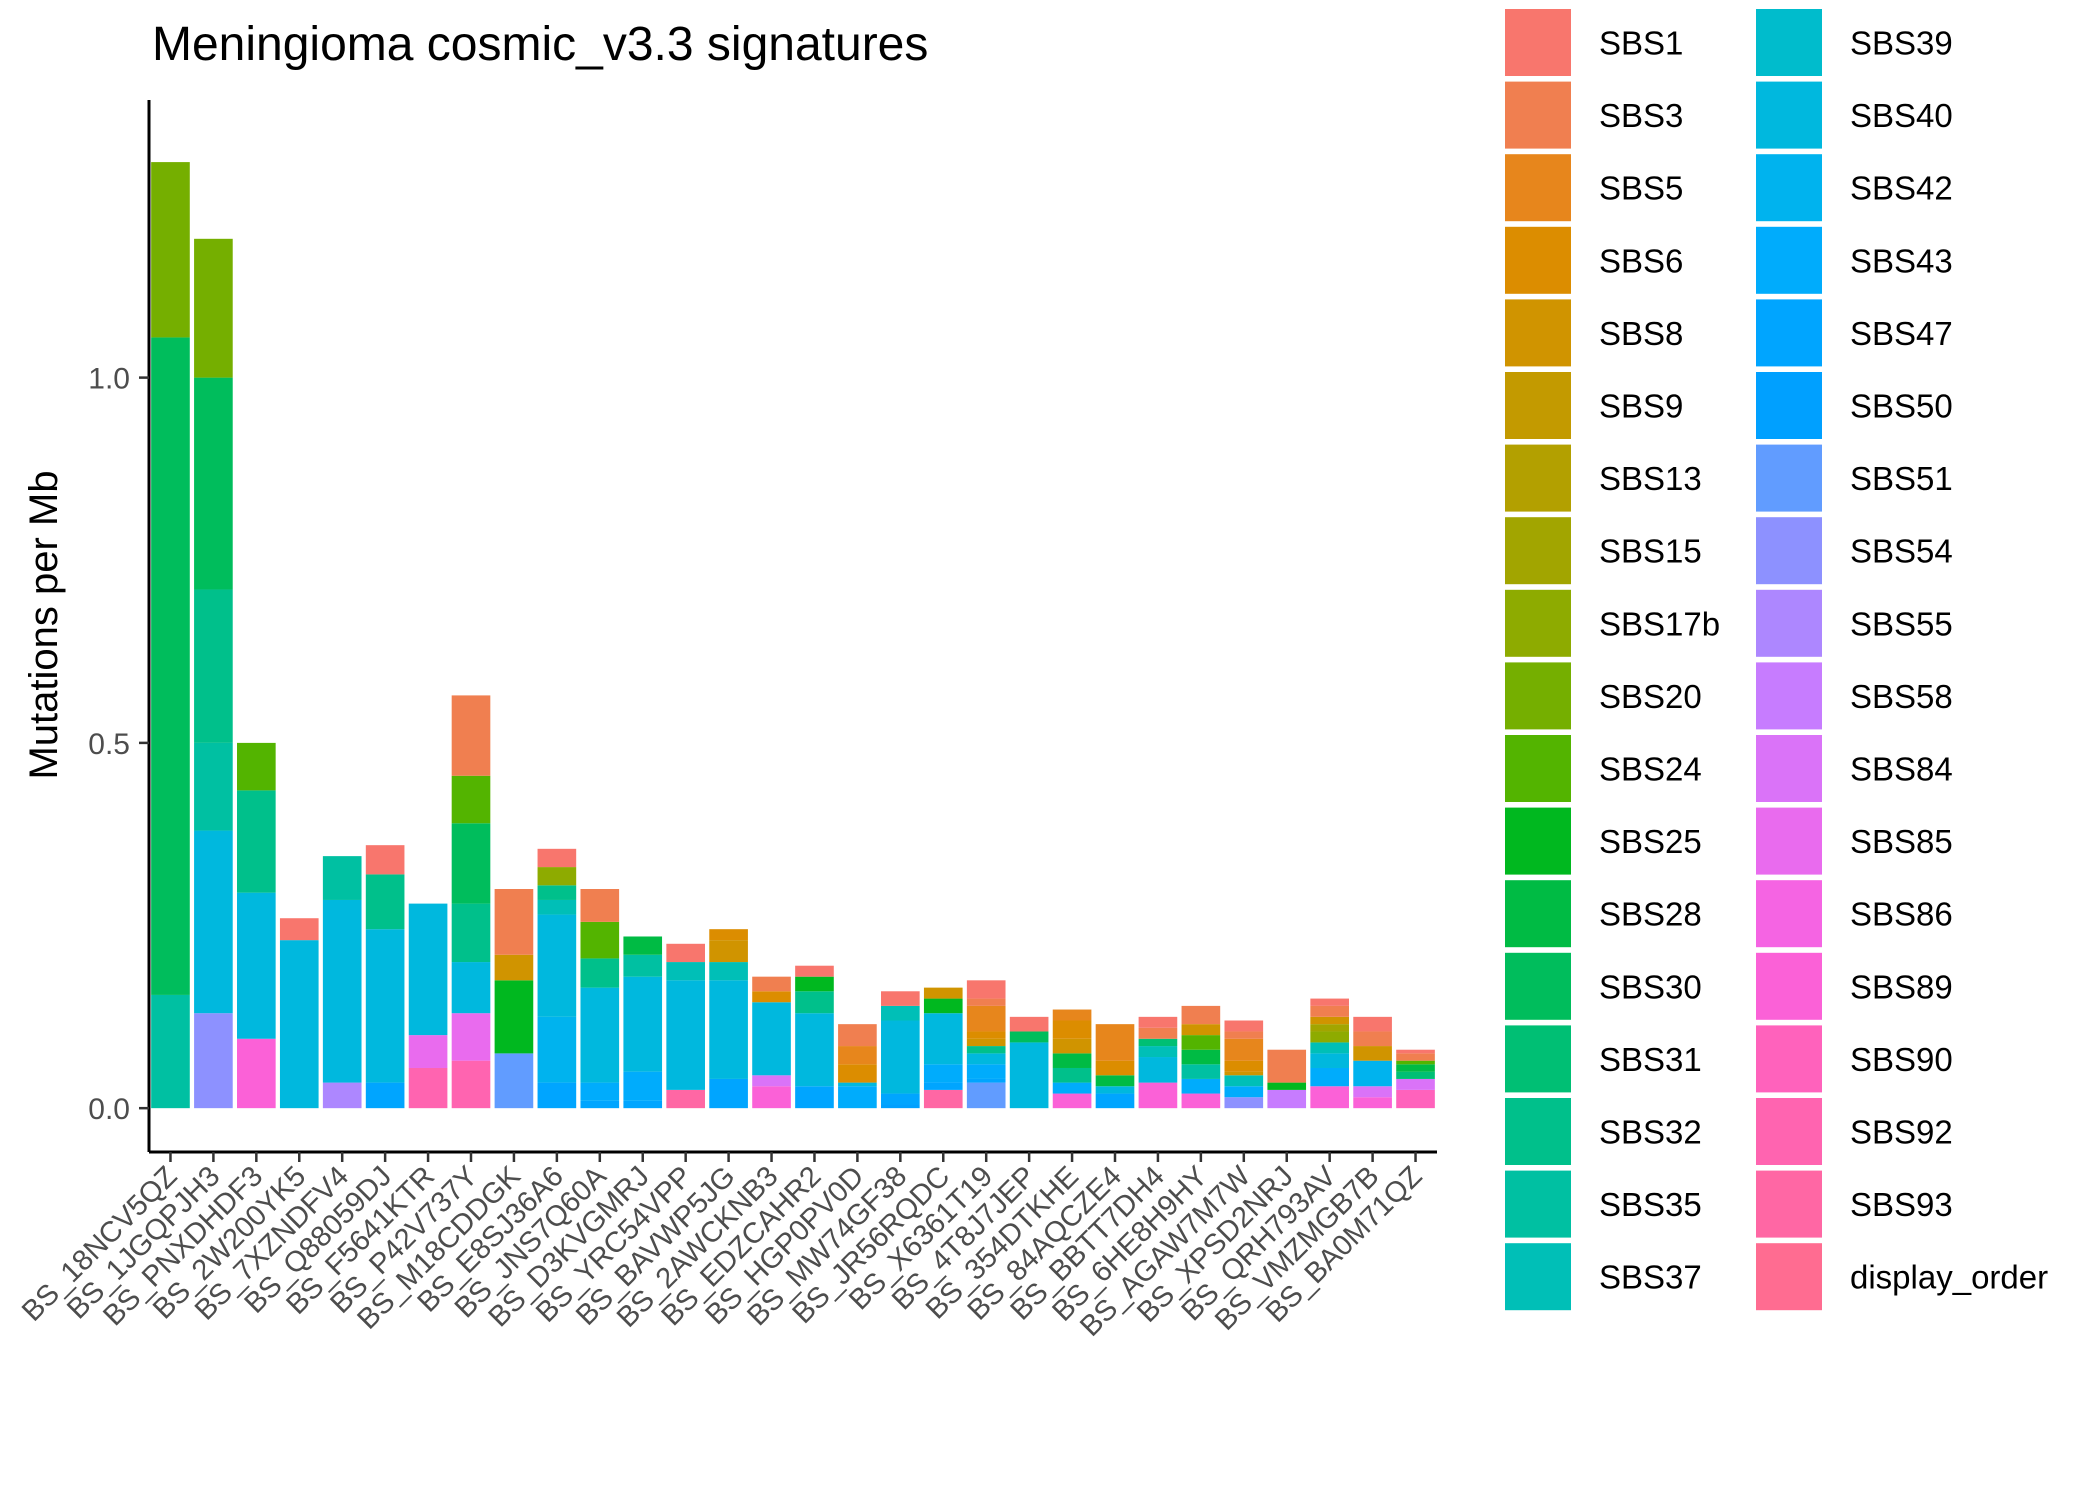 Image resolution: width=2100 pixels, height=1499 pixels. Describe the element at coordinates (540, 44) in the screenshot. I see `chart-title: Meningioma cosmic_v3.3 signatures` at that location.